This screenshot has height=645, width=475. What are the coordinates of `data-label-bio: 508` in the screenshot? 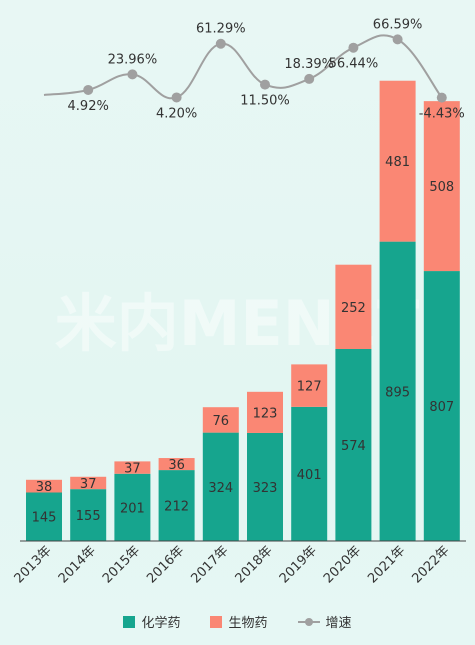 It's located at (441, 187).